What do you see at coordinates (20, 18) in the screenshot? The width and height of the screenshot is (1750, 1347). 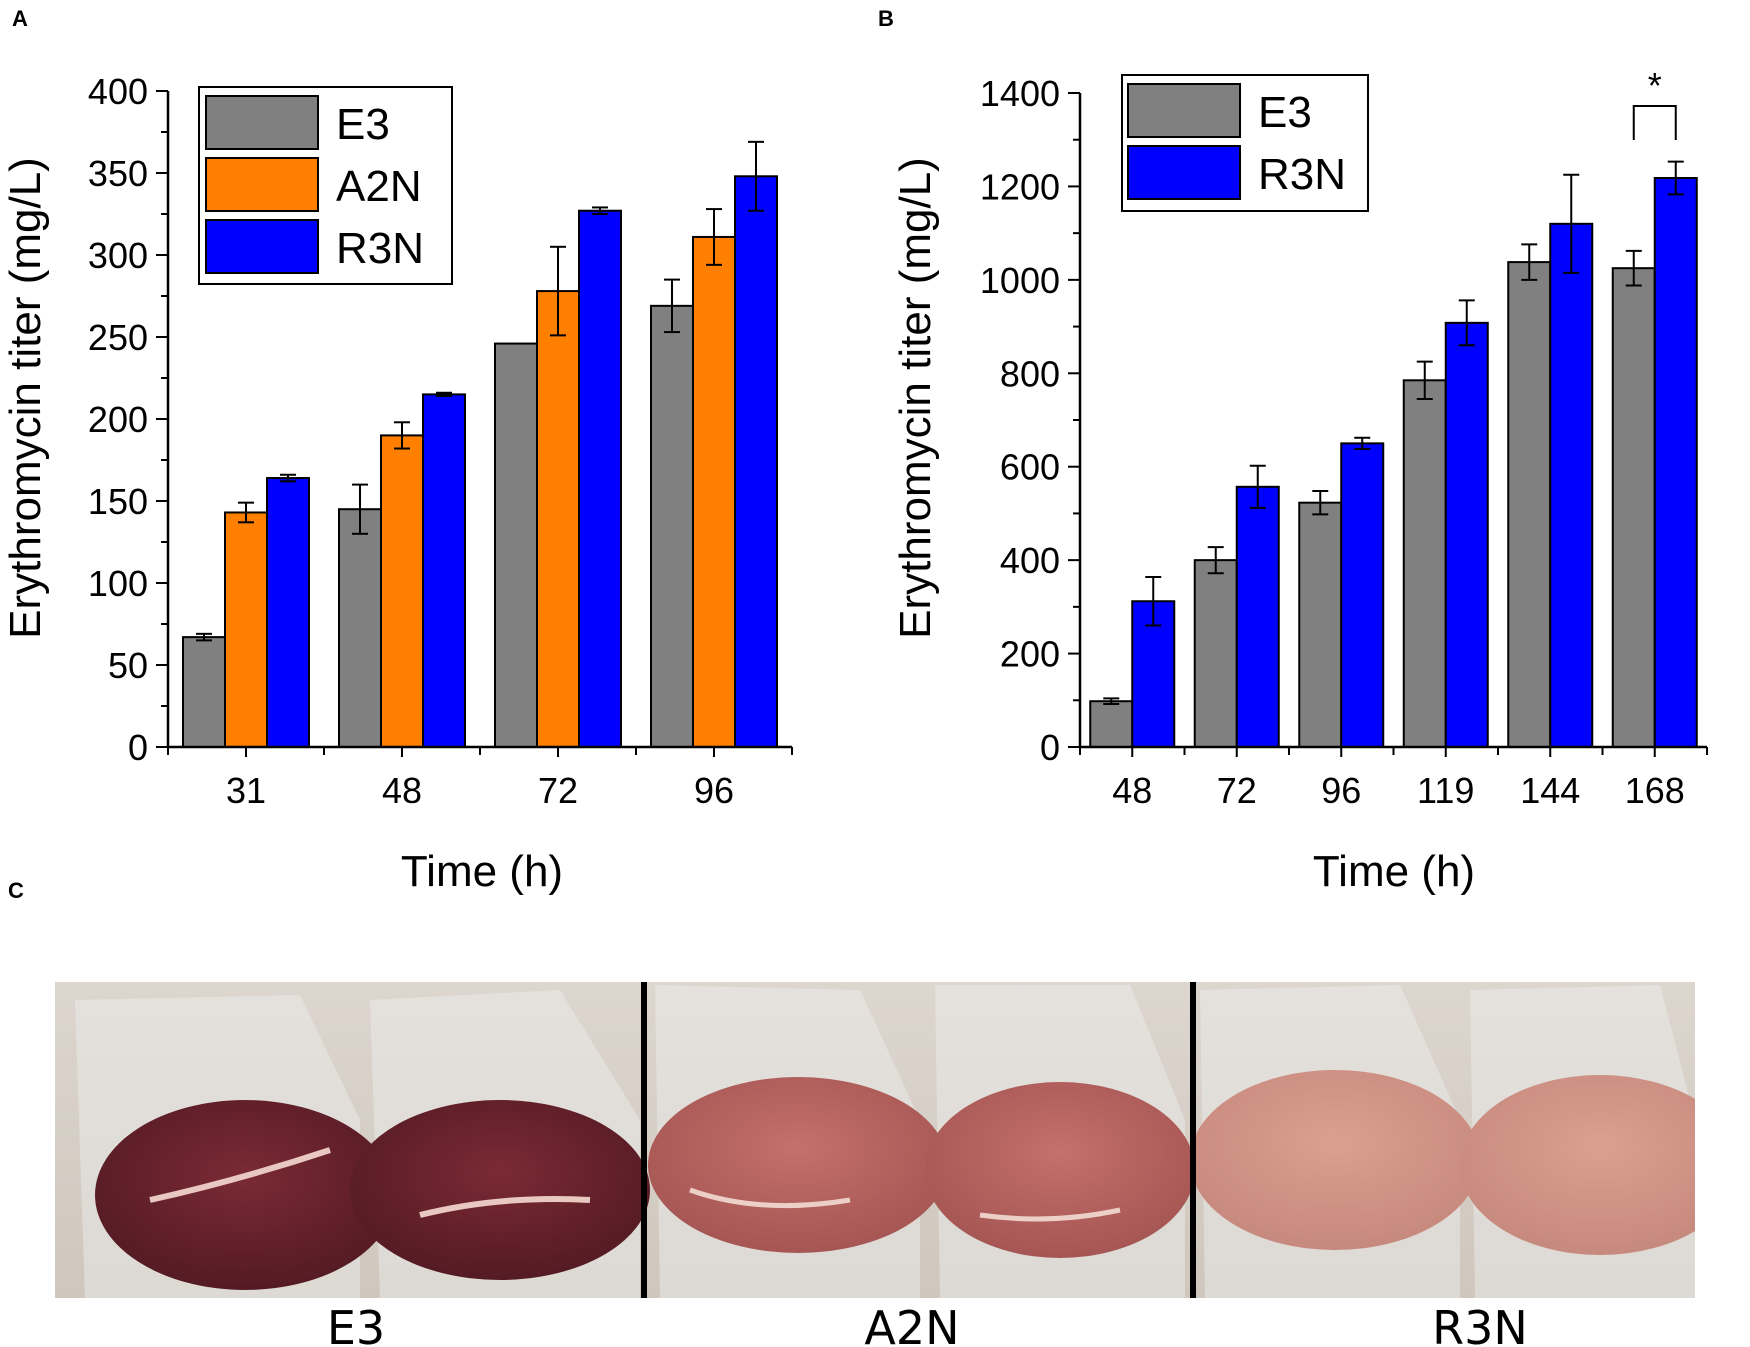 I see `panel-label-a: A` at bounding box center [20, 18].